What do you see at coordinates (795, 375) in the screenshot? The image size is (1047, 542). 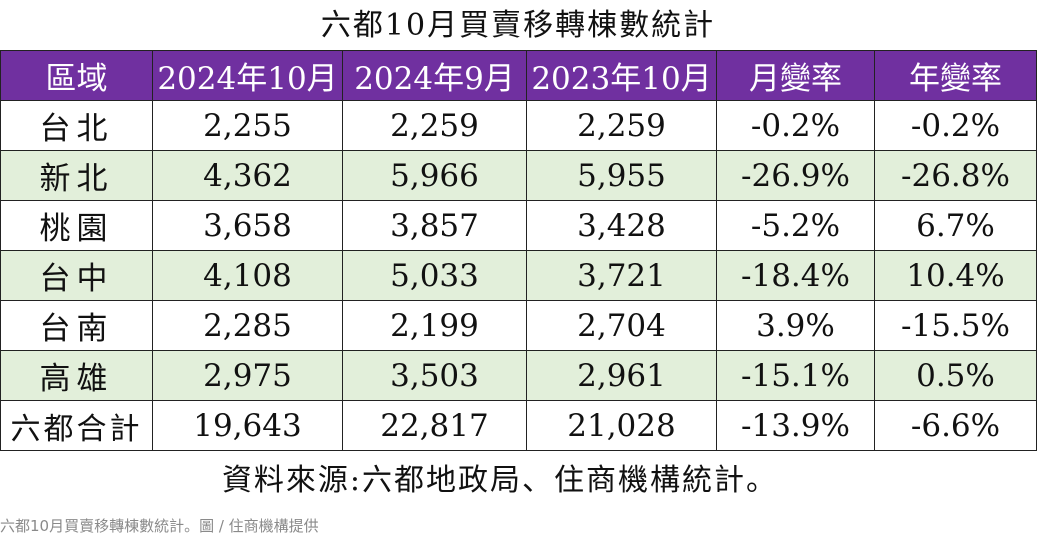 I see `monthly-change-cell: -15.1%` at bounding box center [795, 375].